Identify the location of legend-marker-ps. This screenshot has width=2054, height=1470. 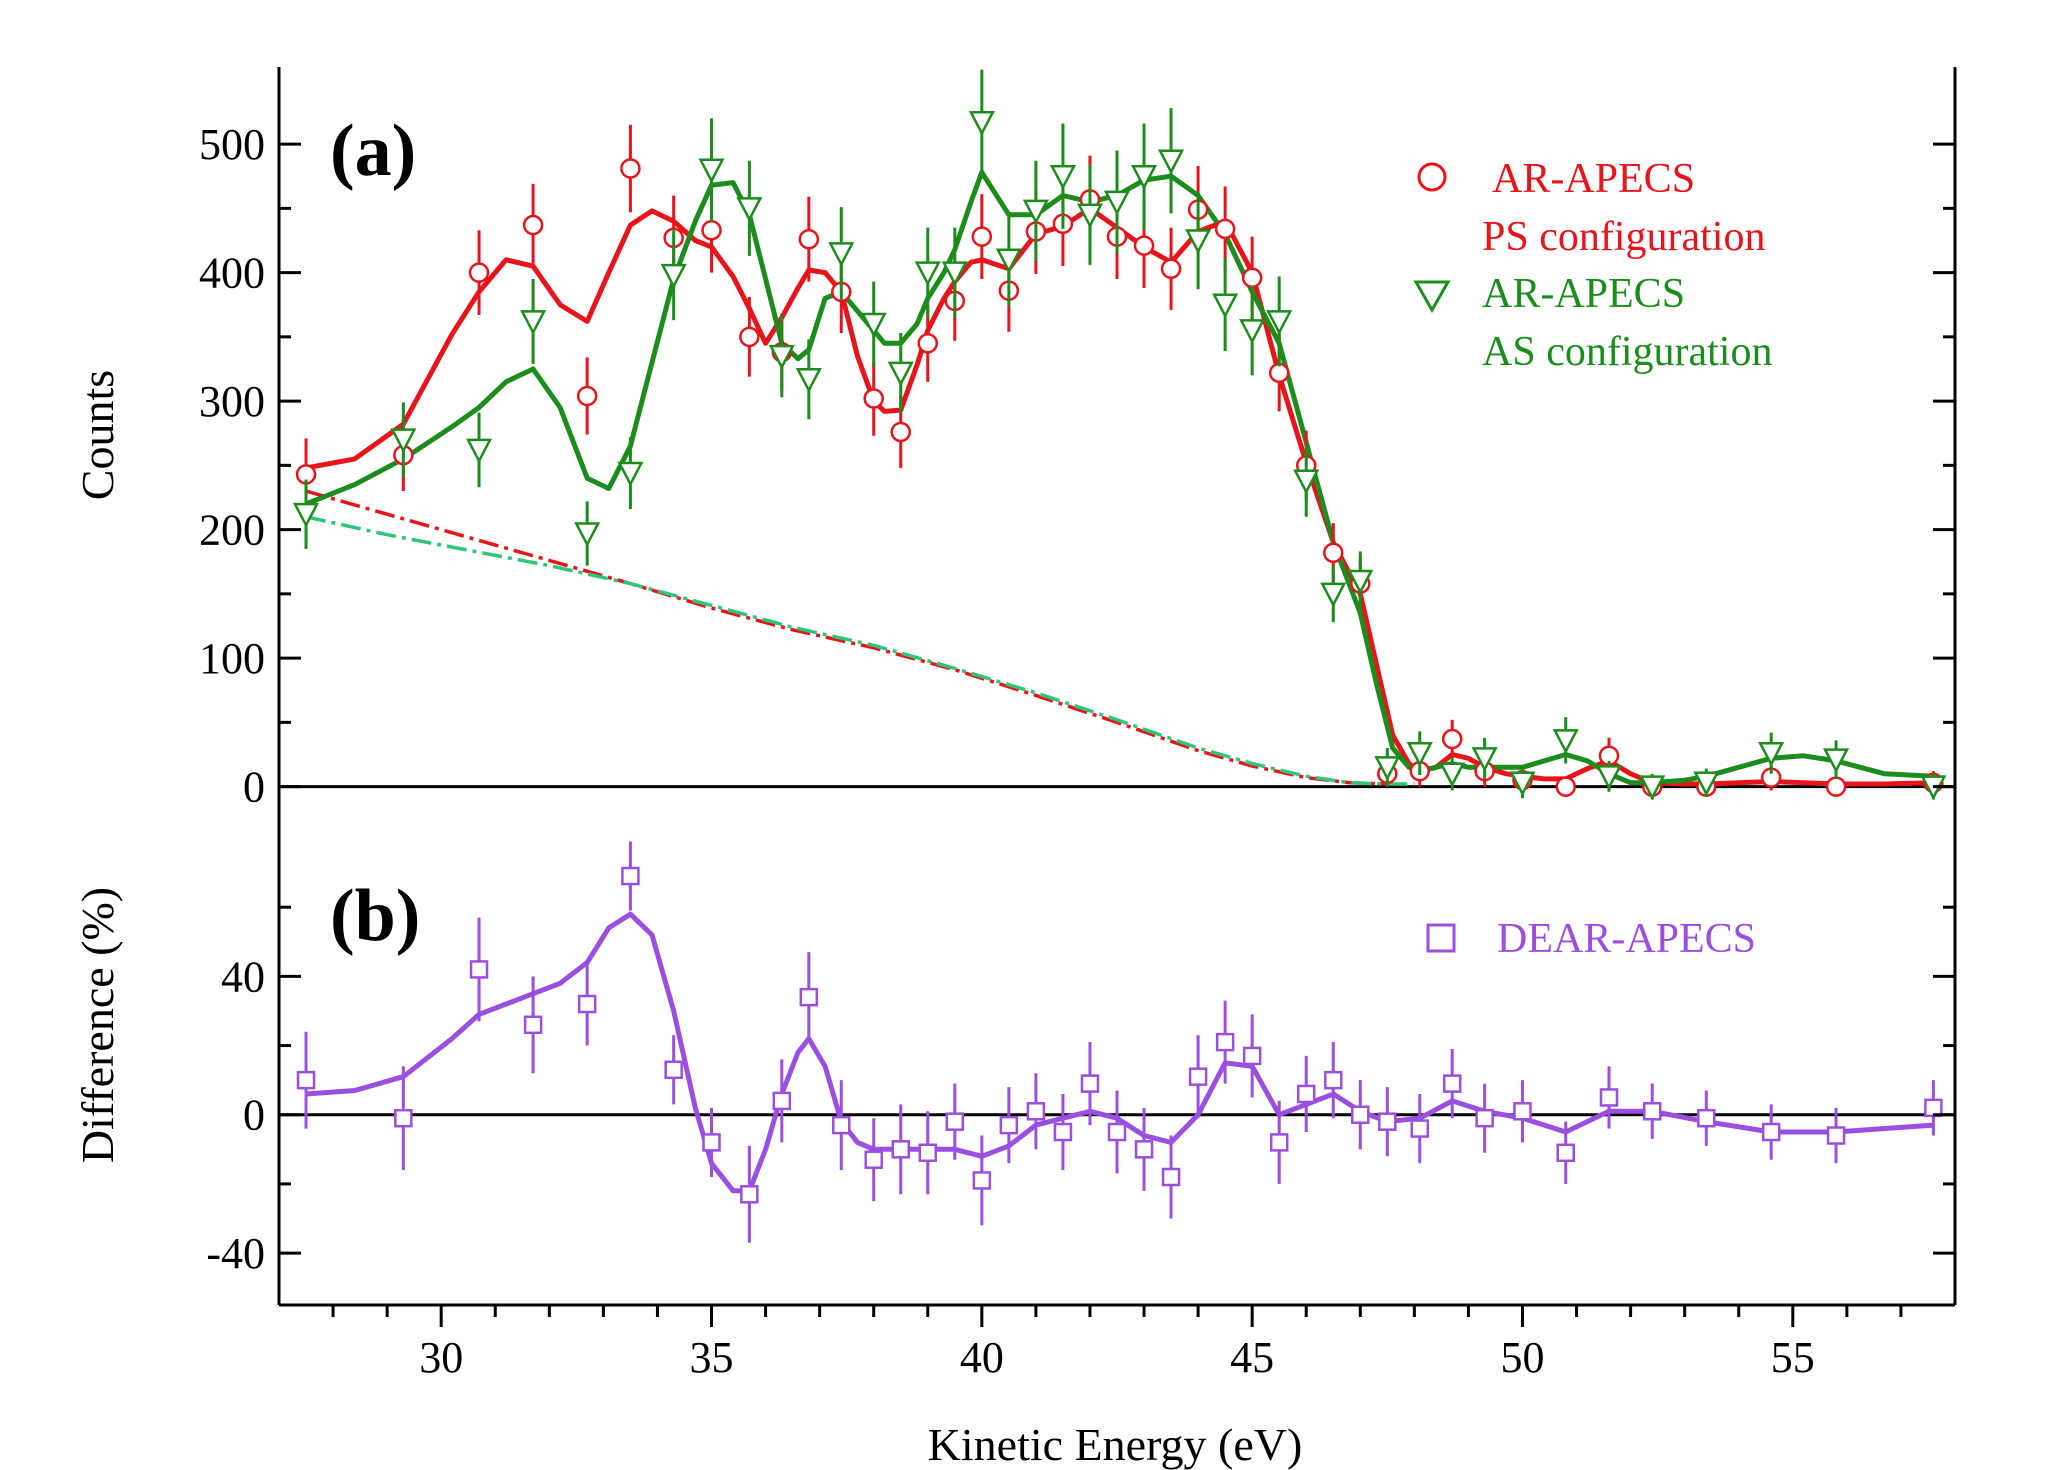
(1432, 177).